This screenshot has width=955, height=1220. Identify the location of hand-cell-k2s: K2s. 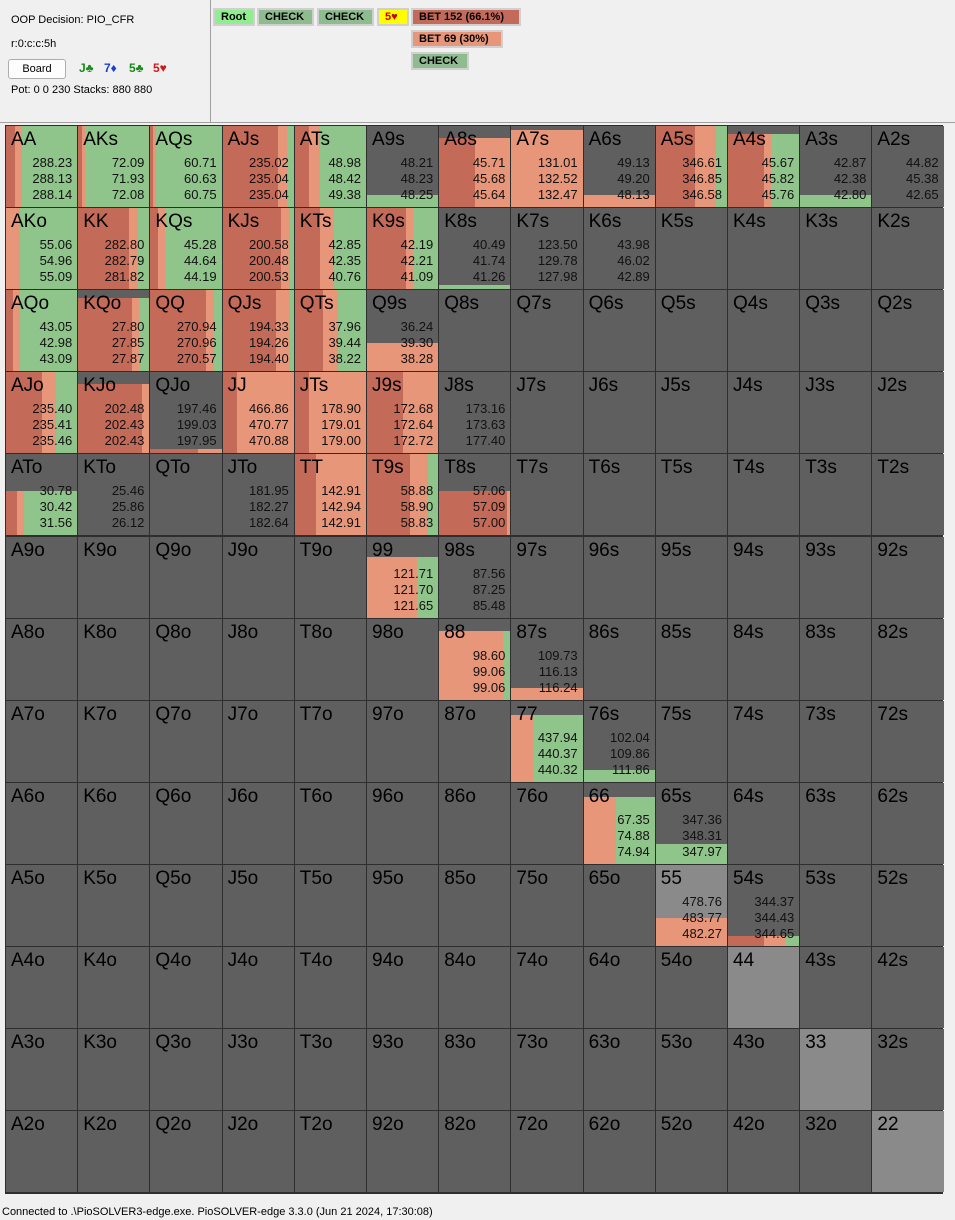
(908, 249).